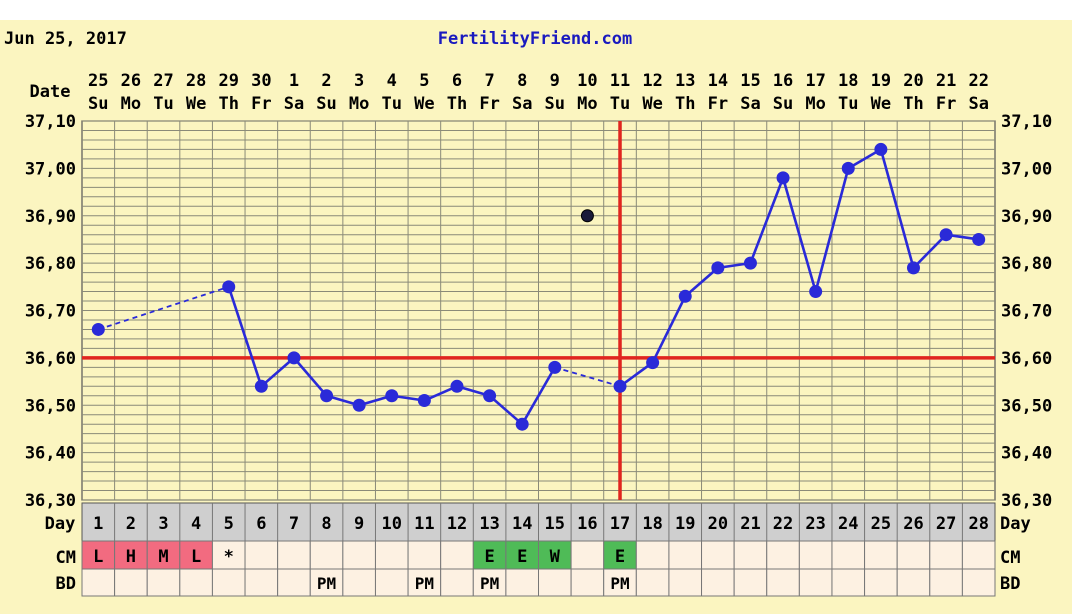 This screenshot has height=614, width=1072. Describe the element at coordinates (66, 584) in the screenshot. I see `bd-row-label-left: BD` at that location.